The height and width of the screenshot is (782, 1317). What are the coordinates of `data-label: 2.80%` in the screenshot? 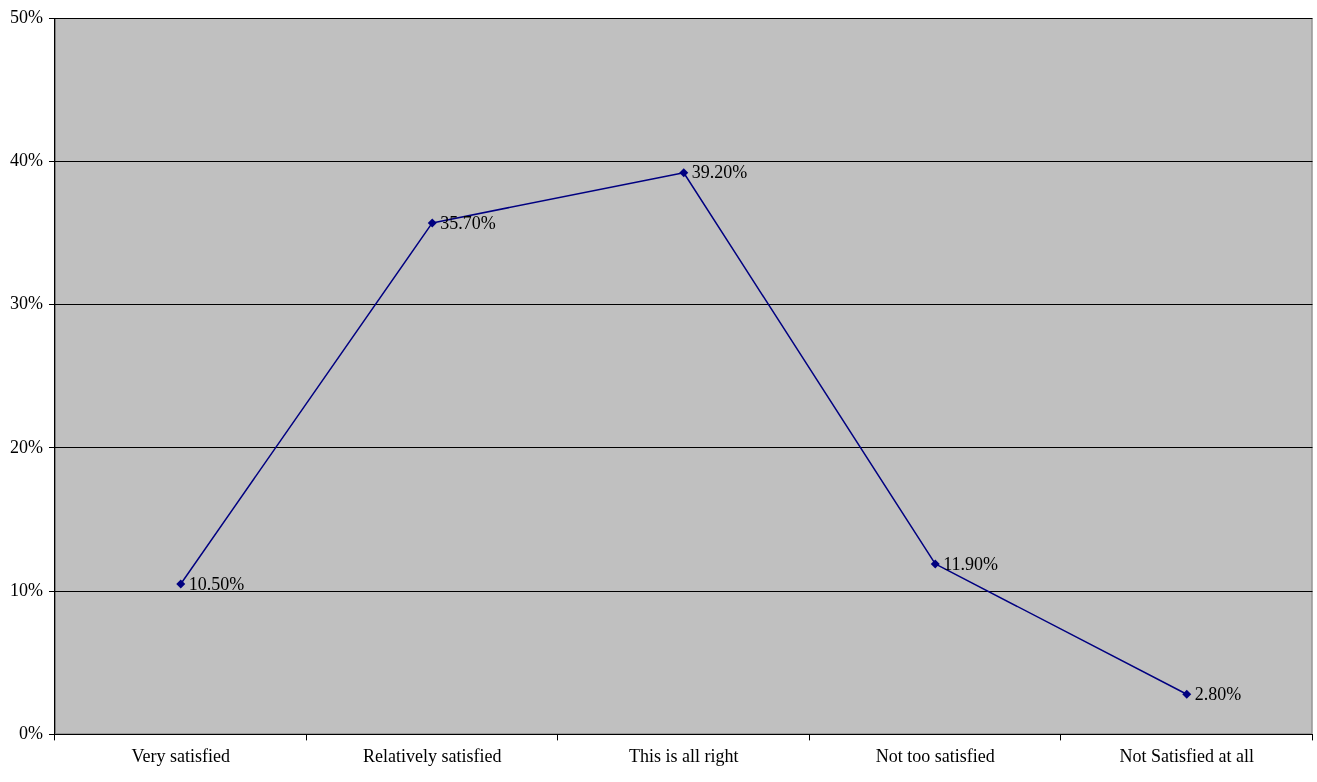 It's located at (1218, 694).